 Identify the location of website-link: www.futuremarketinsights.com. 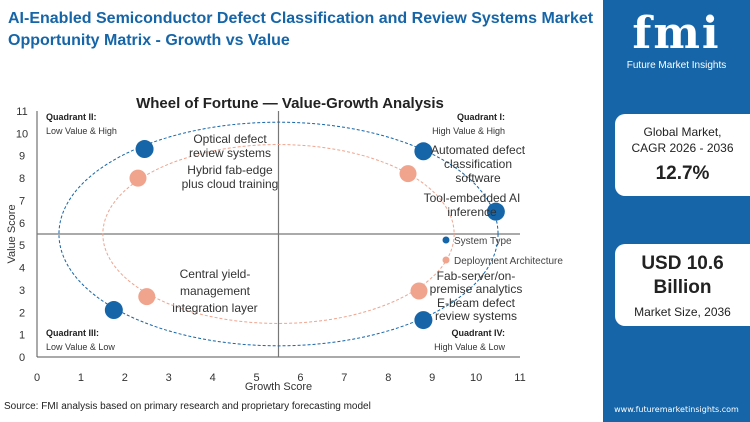
(676, 409).